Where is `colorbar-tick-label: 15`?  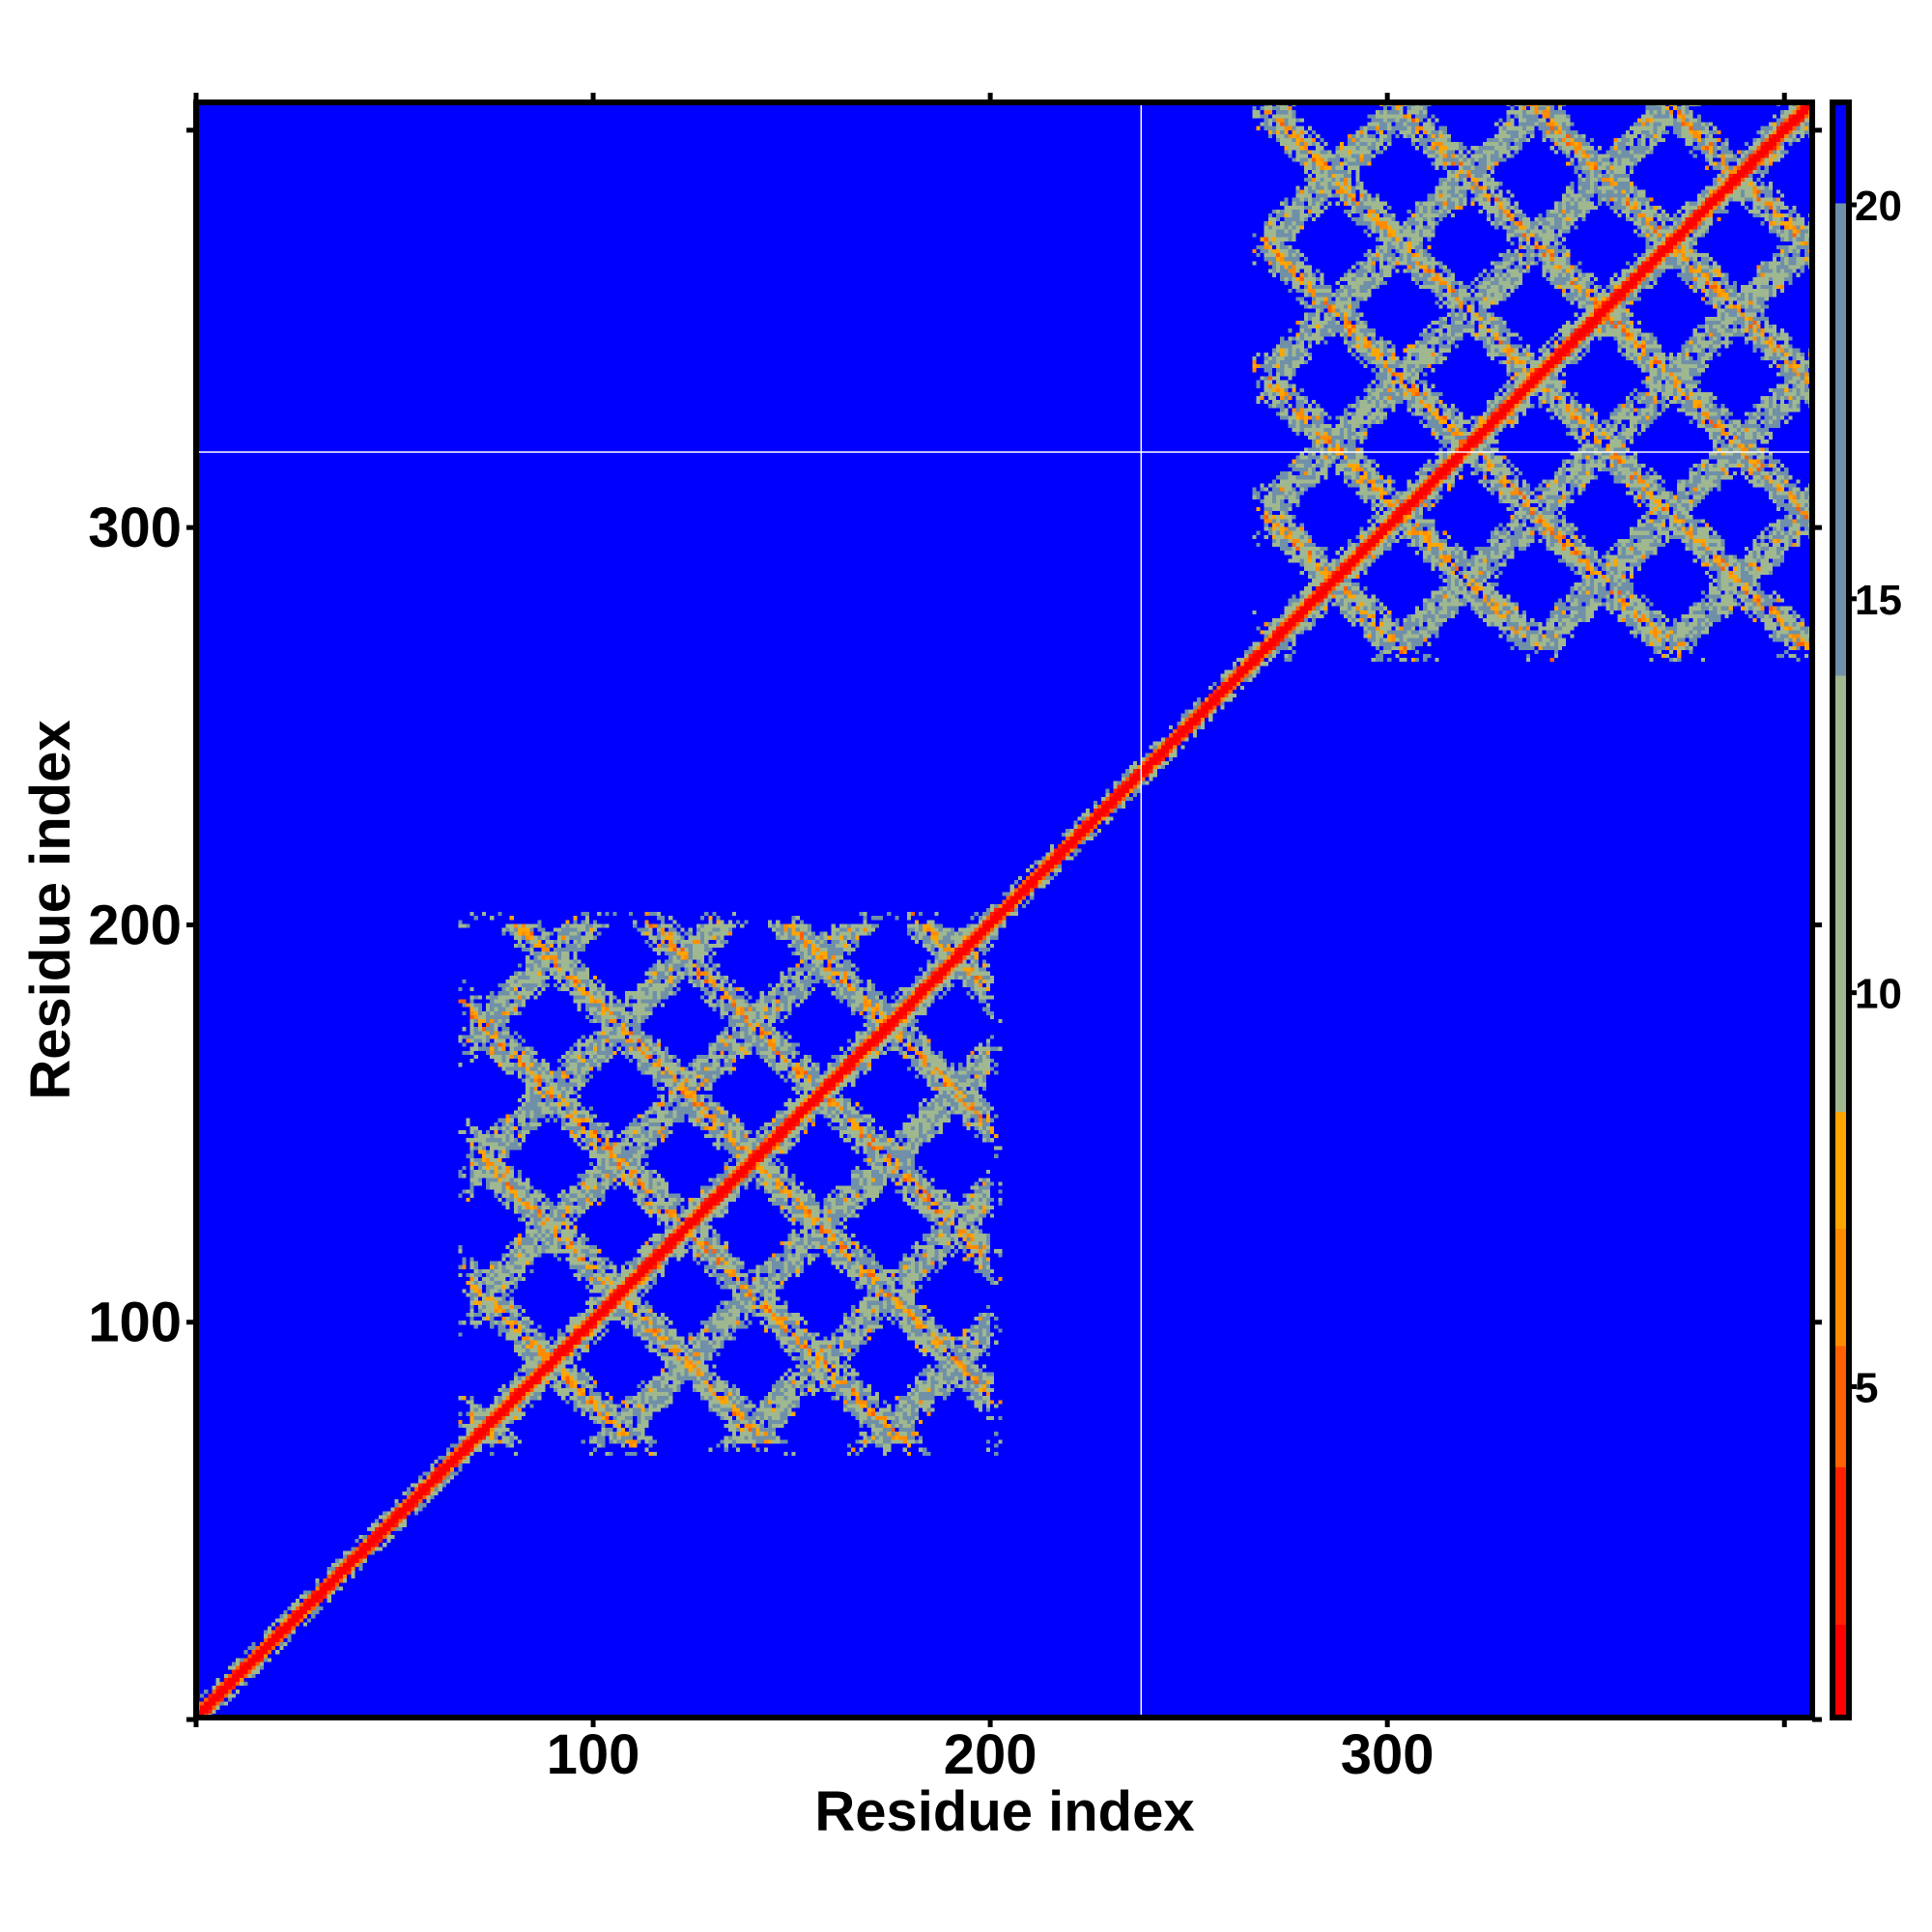 colorbar-tick-label: 15 is located at coordinates (1878, 600).